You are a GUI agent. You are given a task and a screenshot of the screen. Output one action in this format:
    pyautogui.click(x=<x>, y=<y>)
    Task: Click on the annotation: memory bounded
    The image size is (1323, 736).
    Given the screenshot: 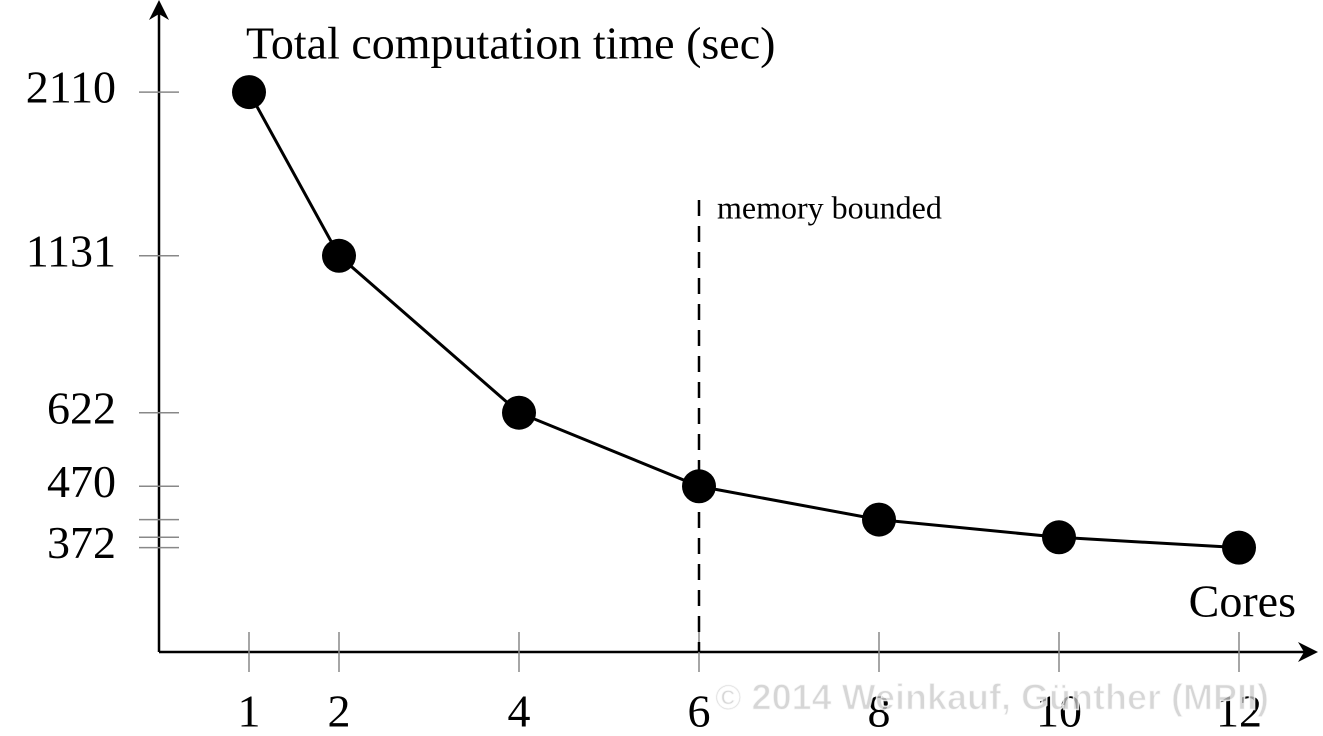 What is the action you would take?
    pyautogui.click(x=829, y=207)
    